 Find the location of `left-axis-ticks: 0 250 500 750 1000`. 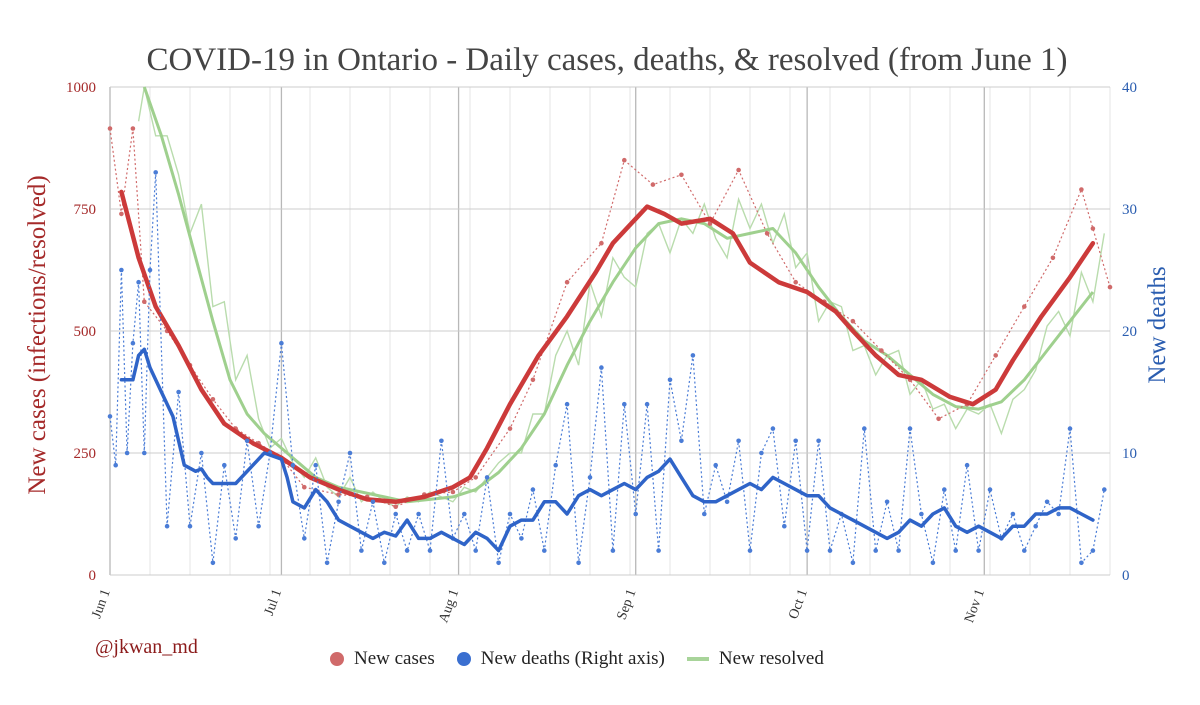

left-axis-ticks: 0 250 500 750 1000 is located at coordinates (81, 332).